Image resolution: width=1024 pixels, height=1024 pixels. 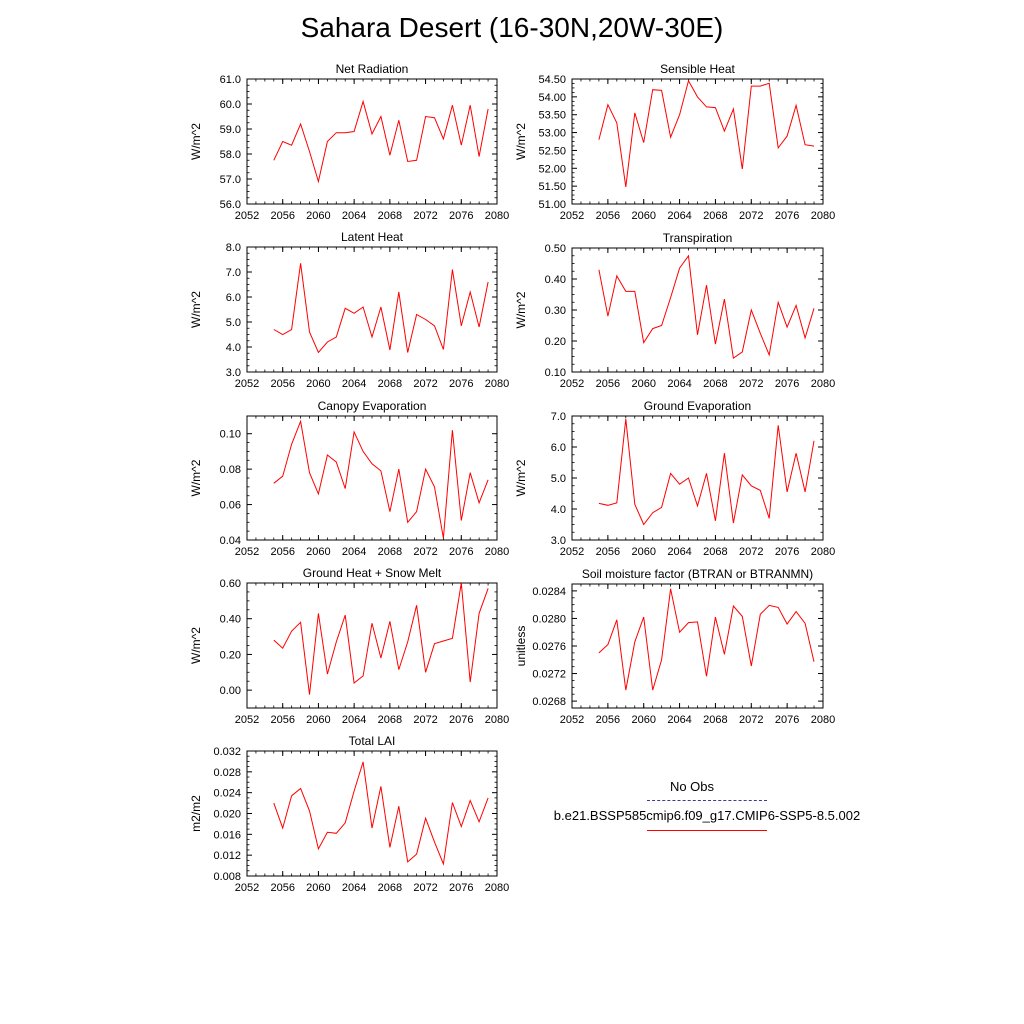 I want to click on y-tick-label: 0.0272, so click(x=549, y=675).